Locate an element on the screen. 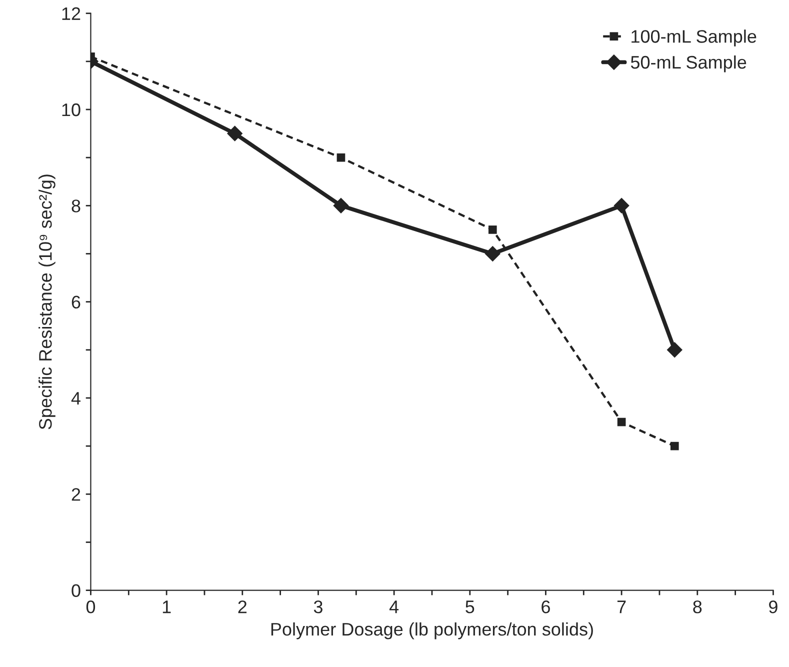 The height and width of the screenshot is (667, 789). y-tick-label: 2 is located at coordinates (76, 494).